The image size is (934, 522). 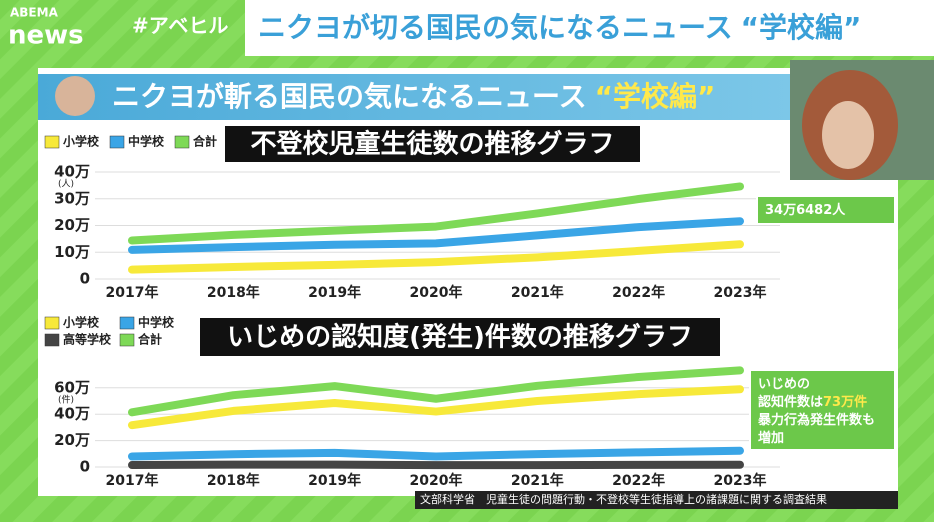 What do you see at coordinates (34, 13) in the screenshot?
I see `logo-top: ABEMA` at bounding box center [34, 13].